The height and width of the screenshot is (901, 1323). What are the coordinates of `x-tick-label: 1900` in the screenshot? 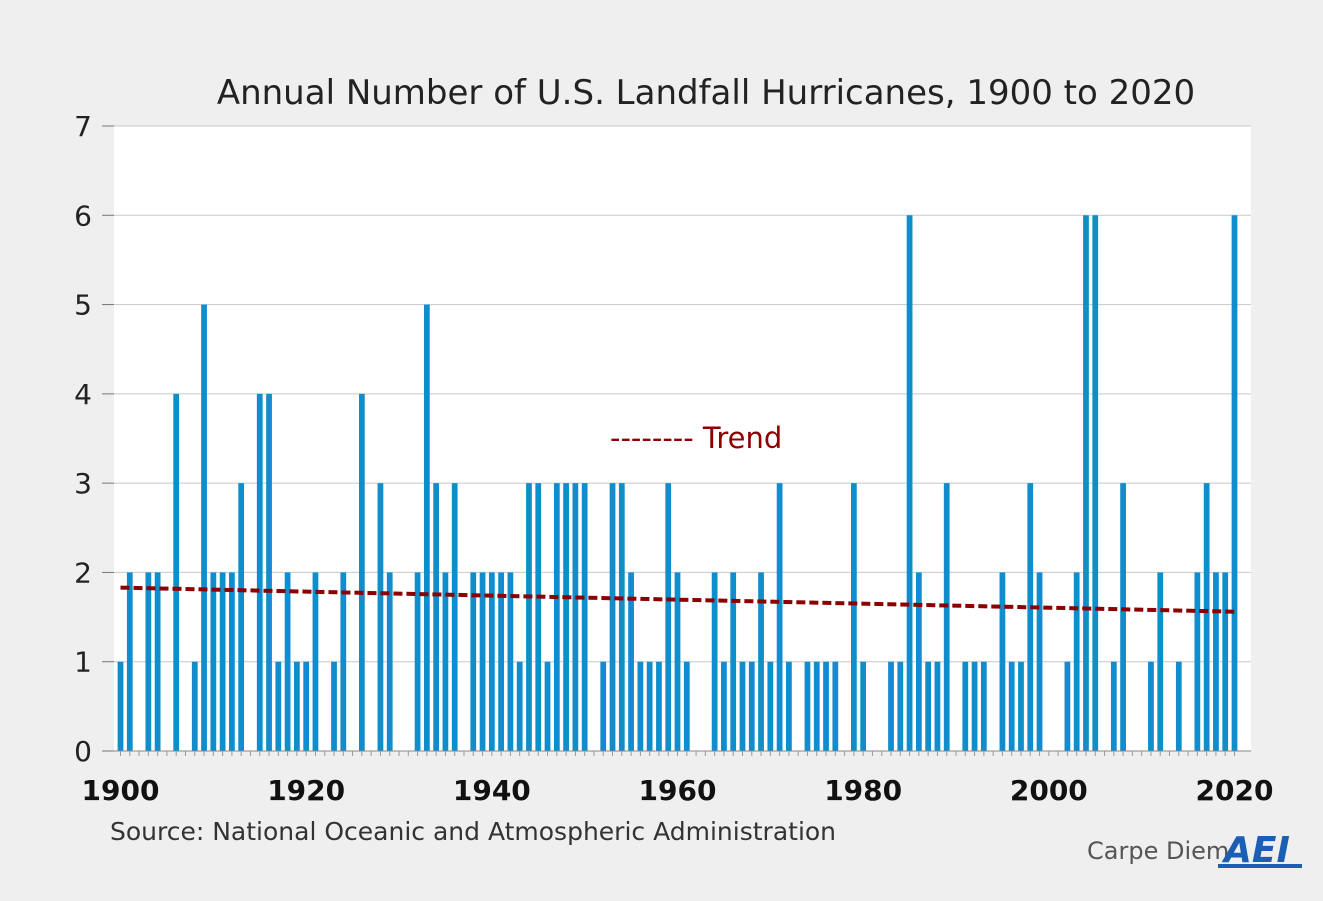 It's located at (121, 790).